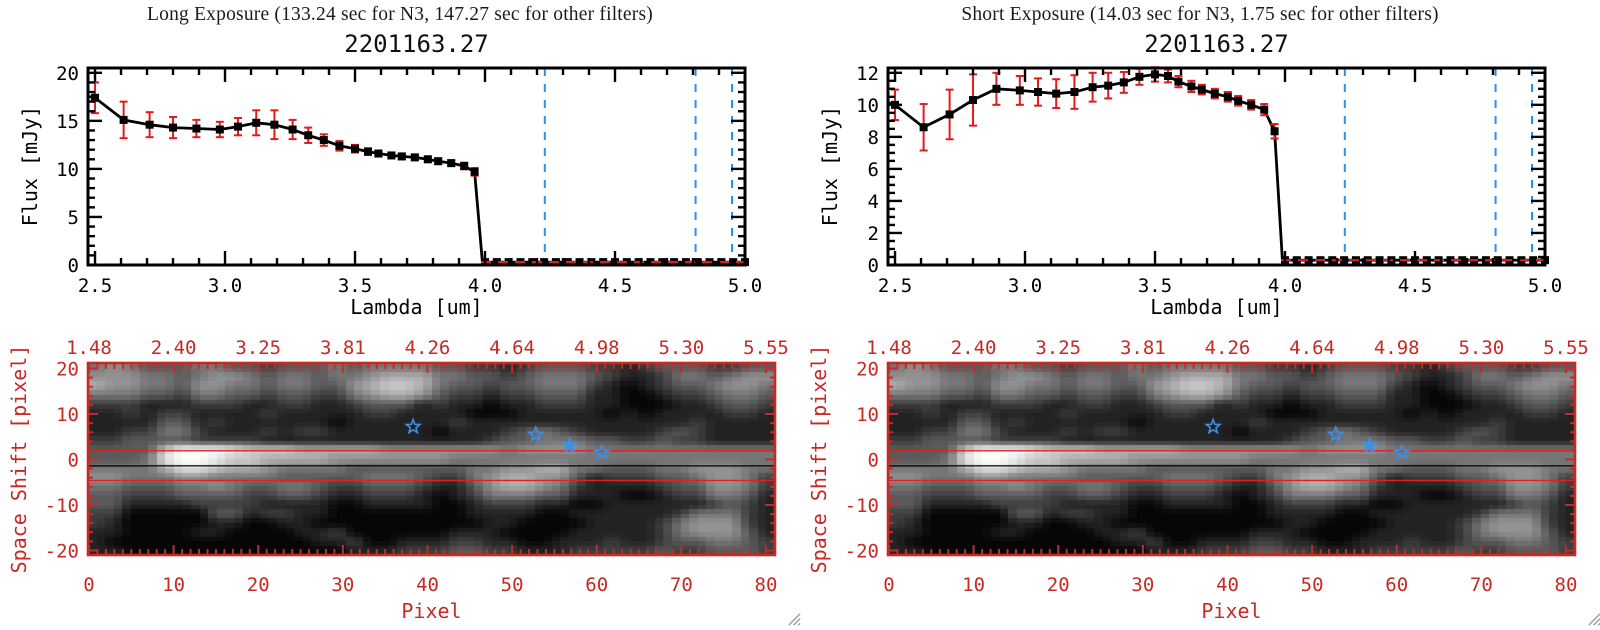  I want to click on svg-text: 2, so click(873, 234).